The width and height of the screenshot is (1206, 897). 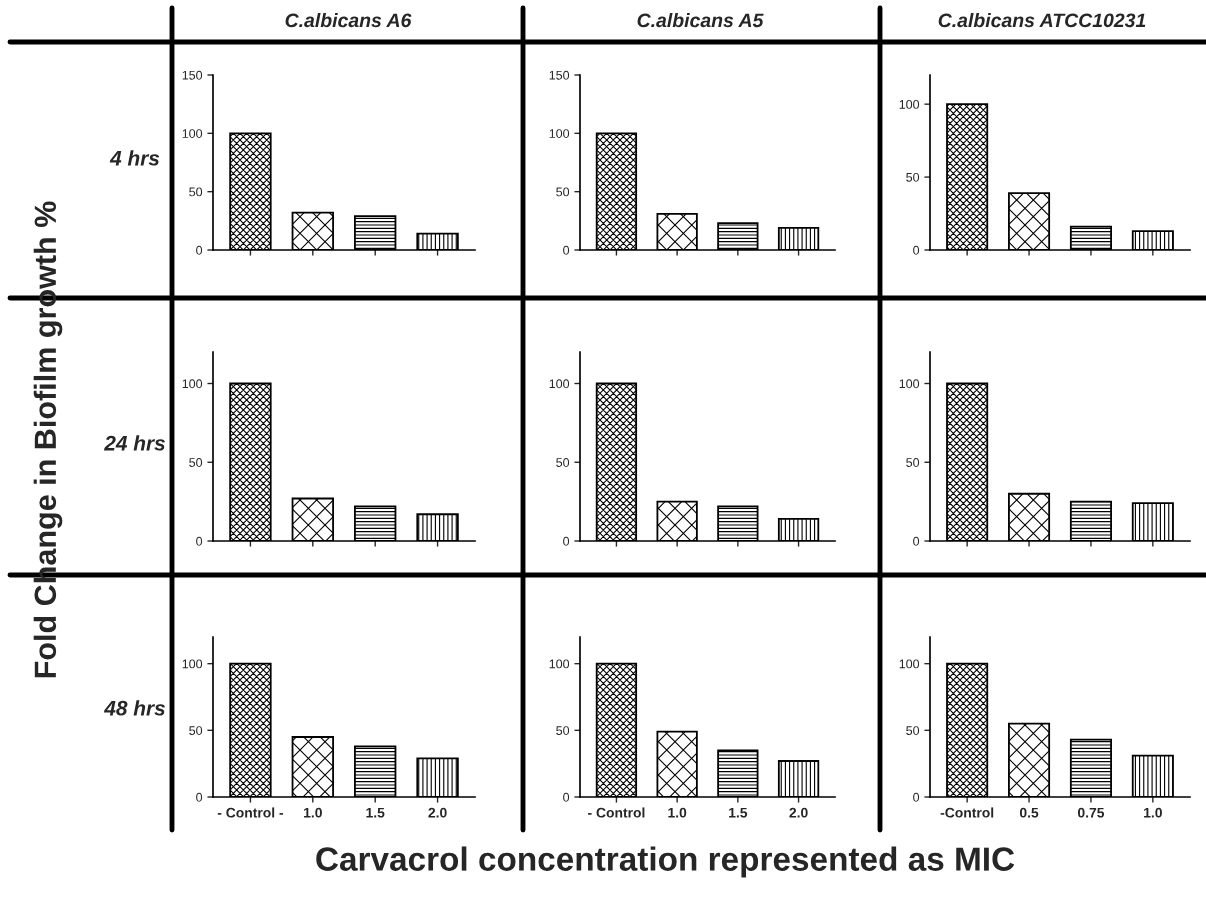 I want to click on chart-title: C.albicans A6, so click(x=348, y=20).